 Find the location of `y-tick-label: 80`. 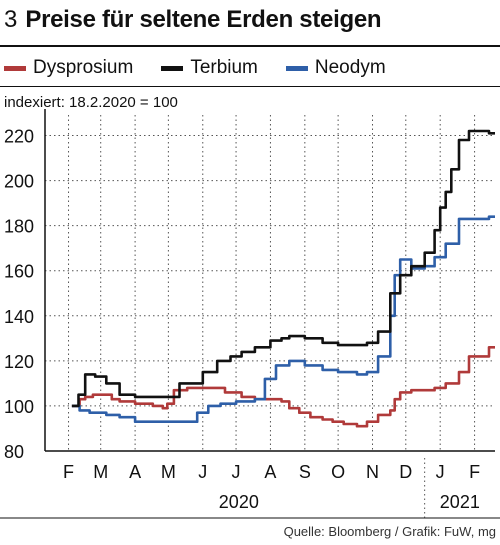

y-tick-label: 80 is located at coordinates (14, 452).